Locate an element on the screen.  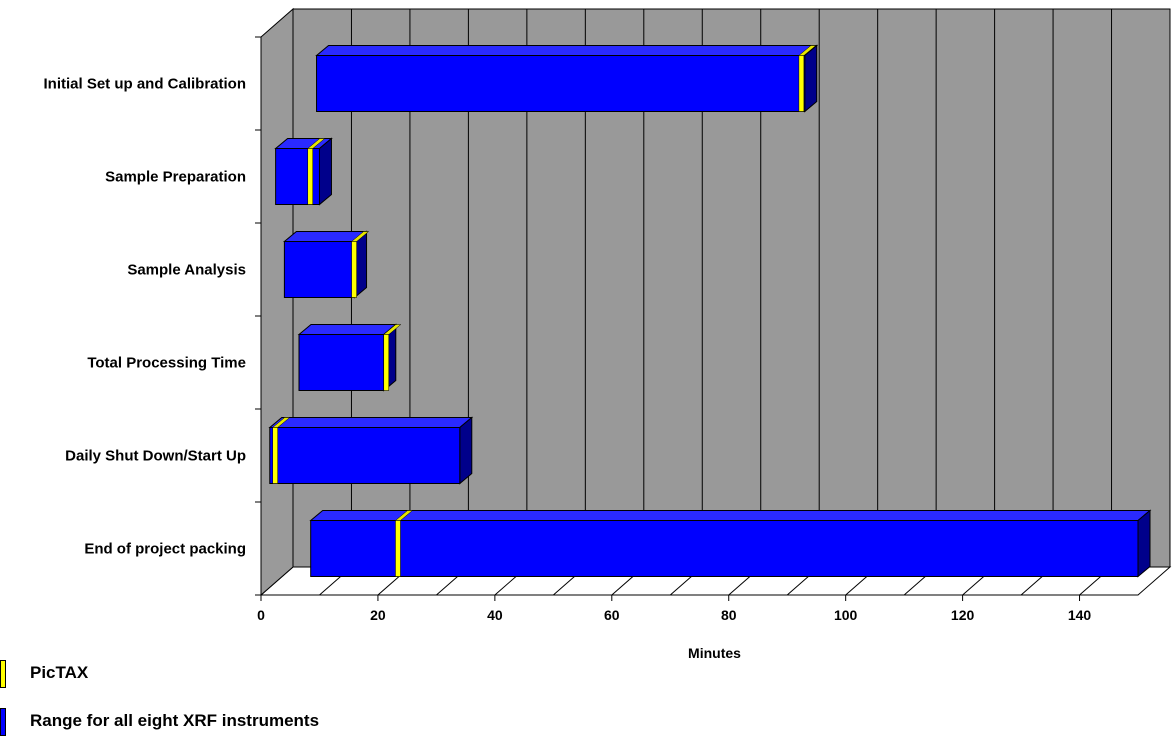
x-tick-label: 100 is located at coordinates (846, 615).